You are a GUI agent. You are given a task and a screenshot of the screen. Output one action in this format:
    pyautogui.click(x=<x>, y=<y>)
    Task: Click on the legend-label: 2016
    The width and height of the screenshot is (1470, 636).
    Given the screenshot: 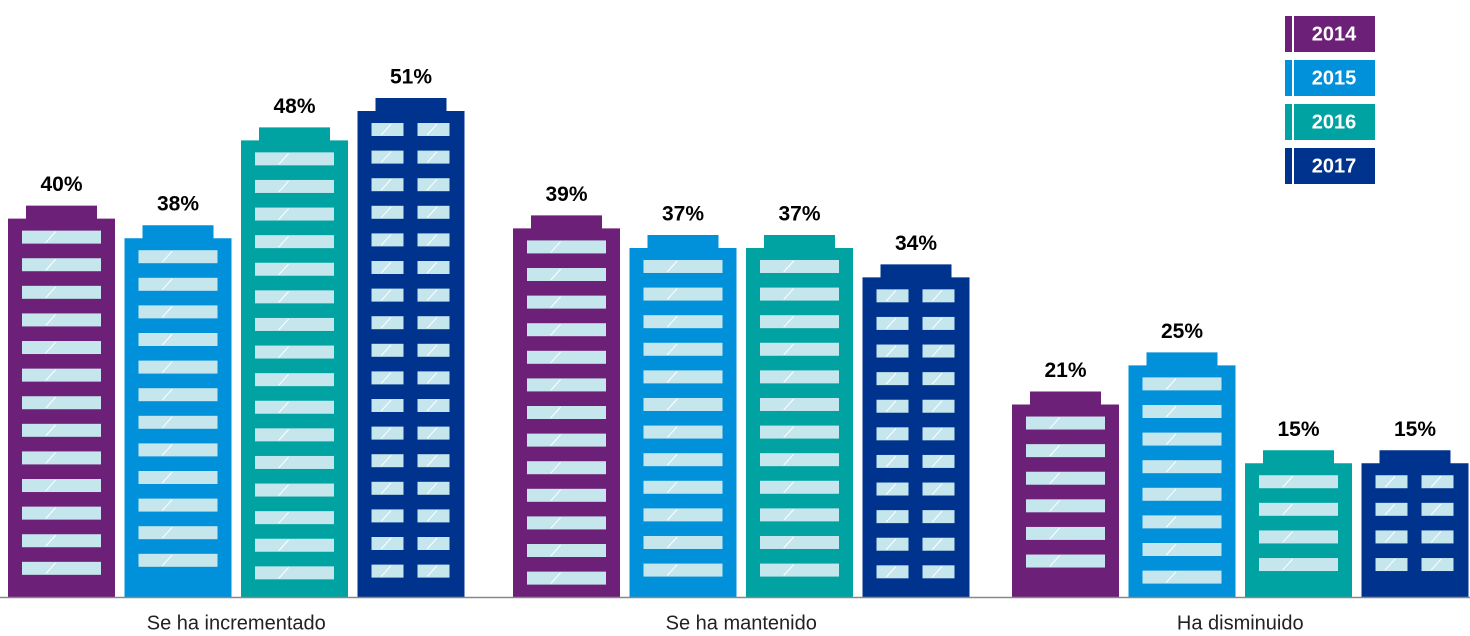 What is the action you would take?
    pyautogui.click(x=1334, y=122)
    